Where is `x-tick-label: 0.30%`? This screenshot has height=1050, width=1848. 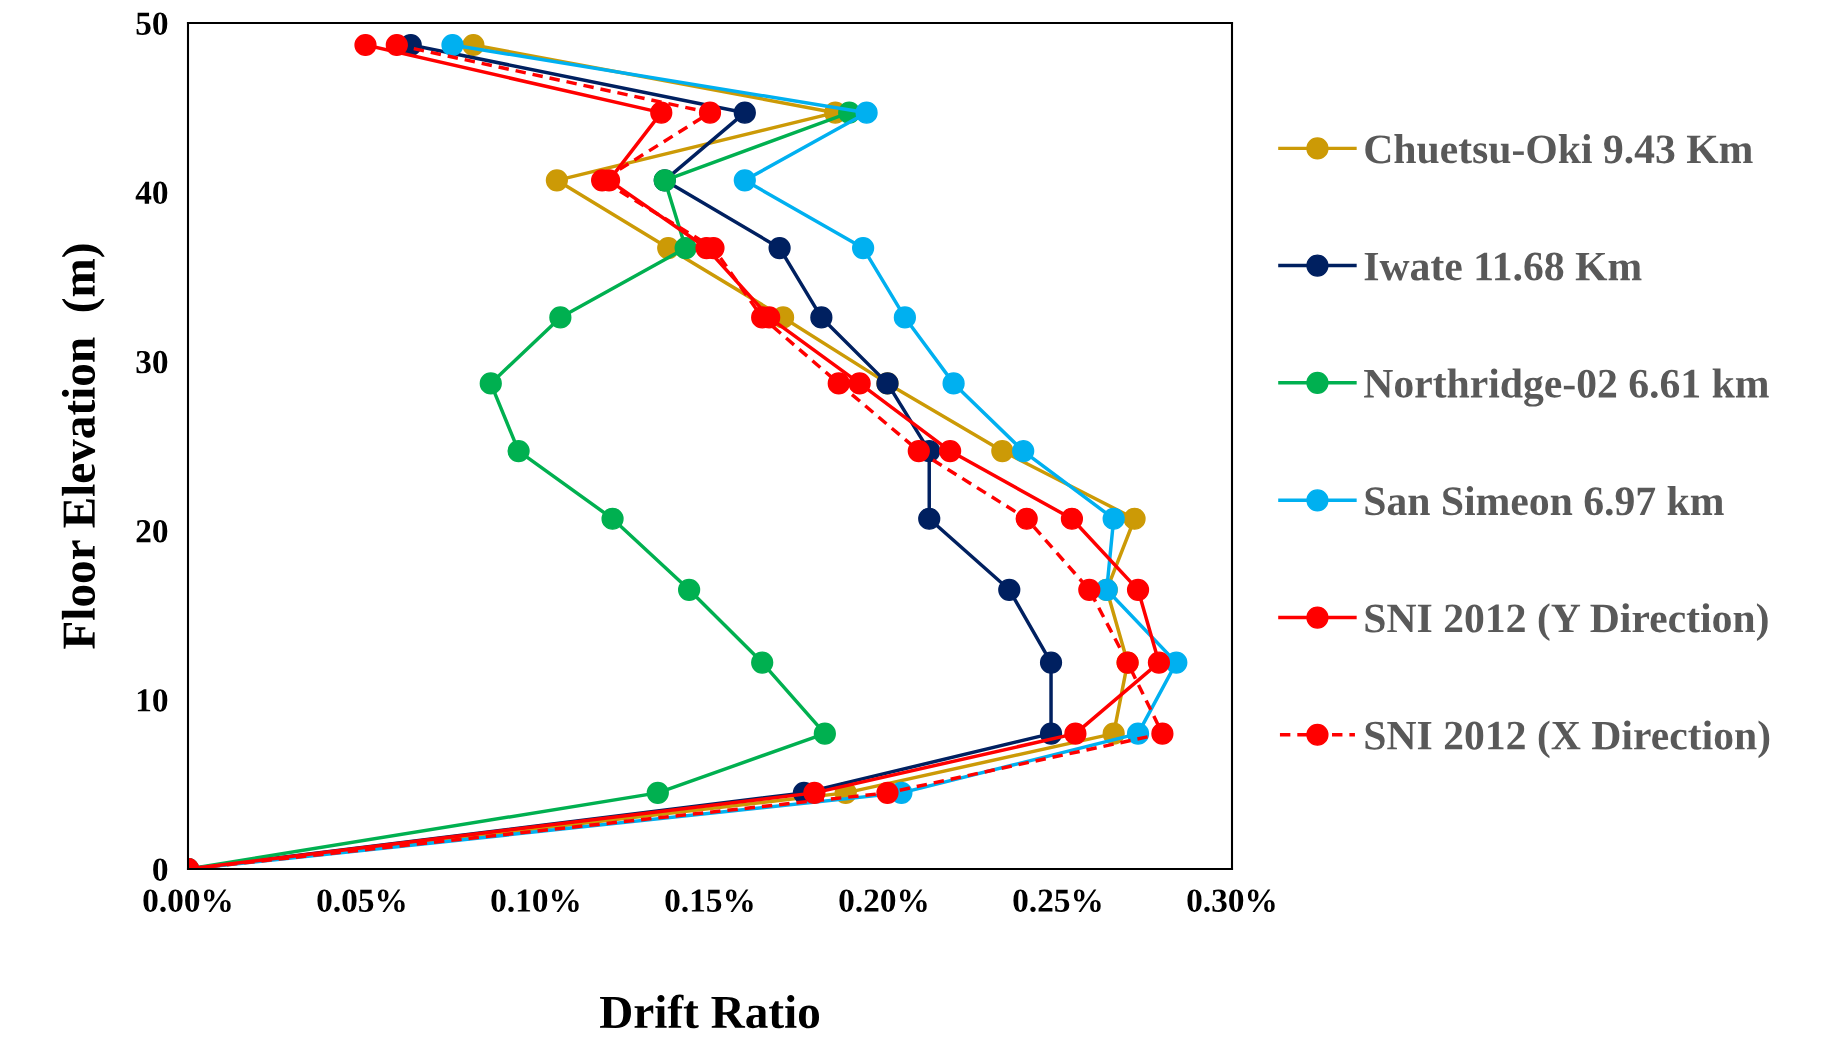
x-tick-label: 0.30% is located at coordinates (1231, 901).